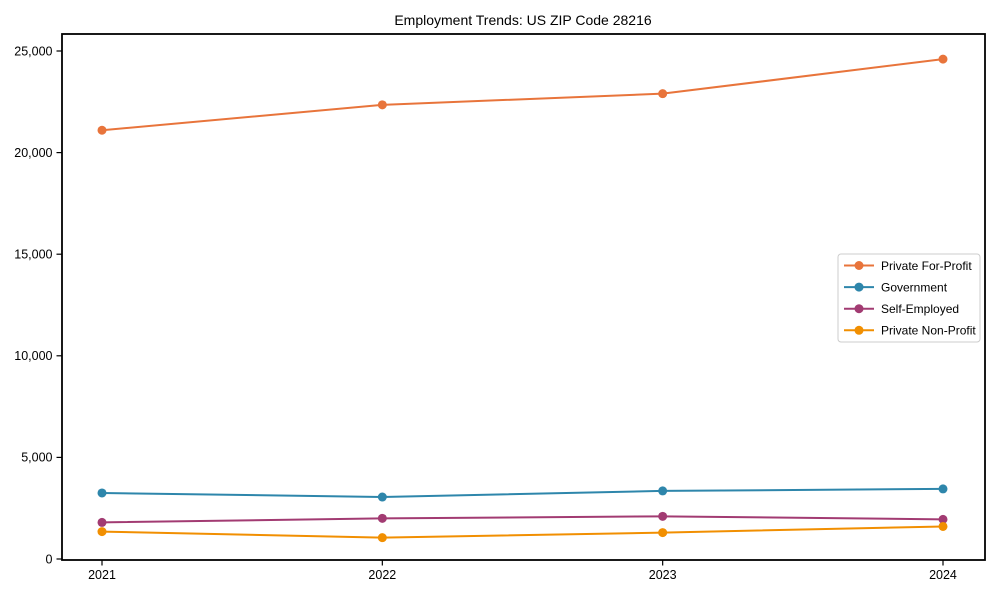 The image size is (1000, 600). I want to click on x-tick-label: 2022, so click(382, 575).